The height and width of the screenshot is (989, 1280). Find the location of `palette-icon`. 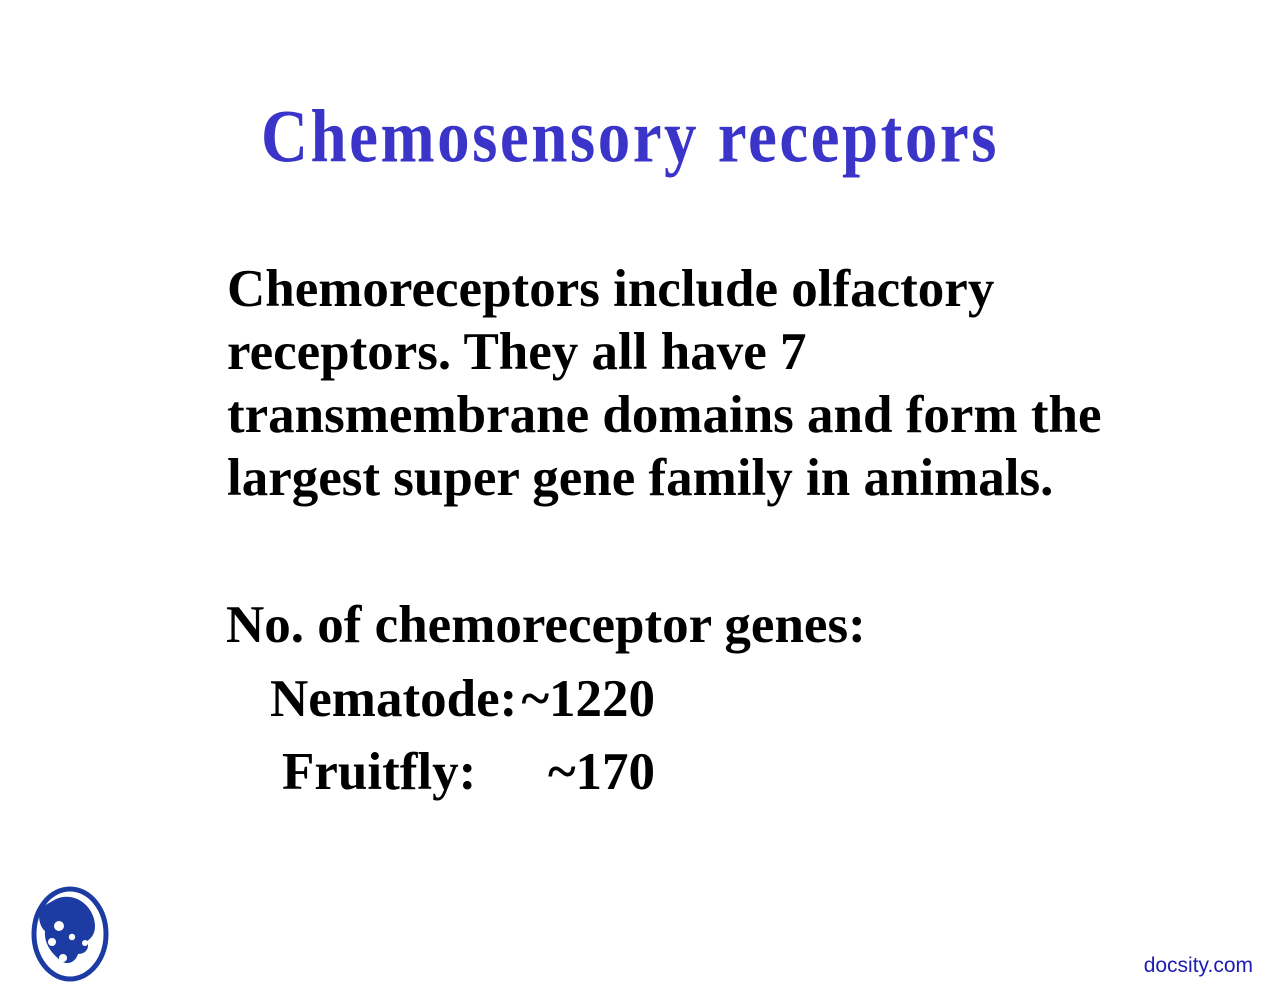

palette-icon is located at coordinates (70, 934).